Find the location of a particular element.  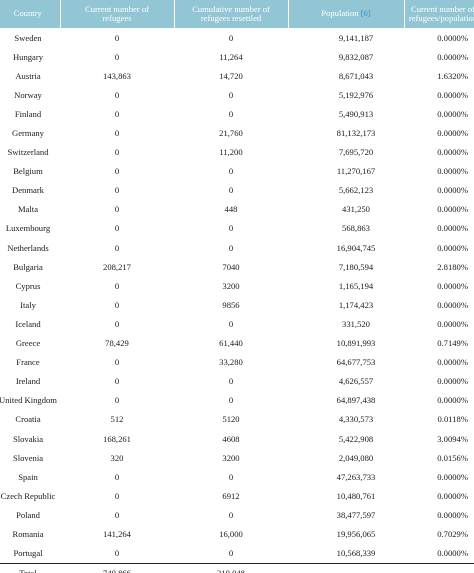

cell-country: Finland is located at coordinates (30, 114).